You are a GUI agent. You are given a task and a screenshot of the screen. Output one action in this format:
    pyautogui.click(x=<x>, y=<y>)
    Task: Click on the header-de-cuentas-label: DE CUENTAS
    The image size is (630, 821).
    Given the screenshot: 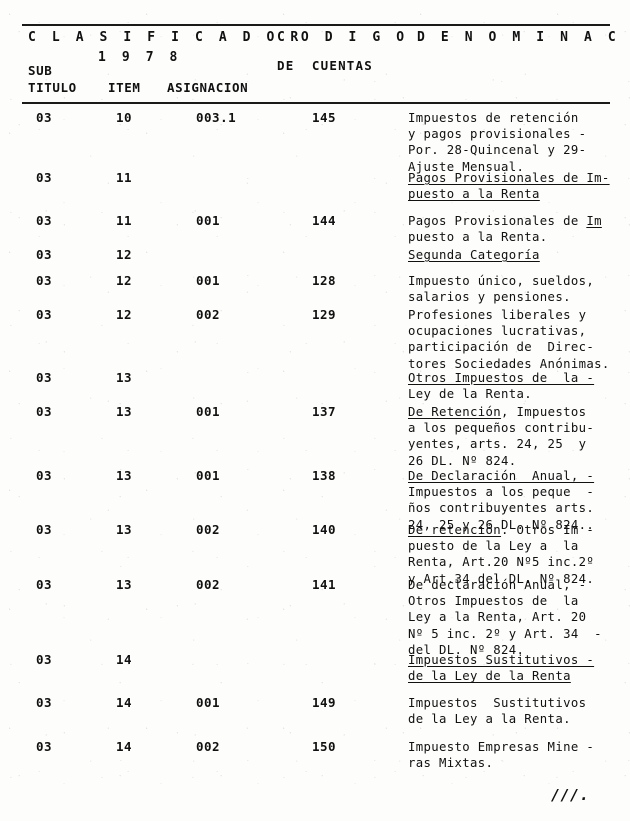 What is the action you would take?
    pyautogui.click(x=325, y=65)
    